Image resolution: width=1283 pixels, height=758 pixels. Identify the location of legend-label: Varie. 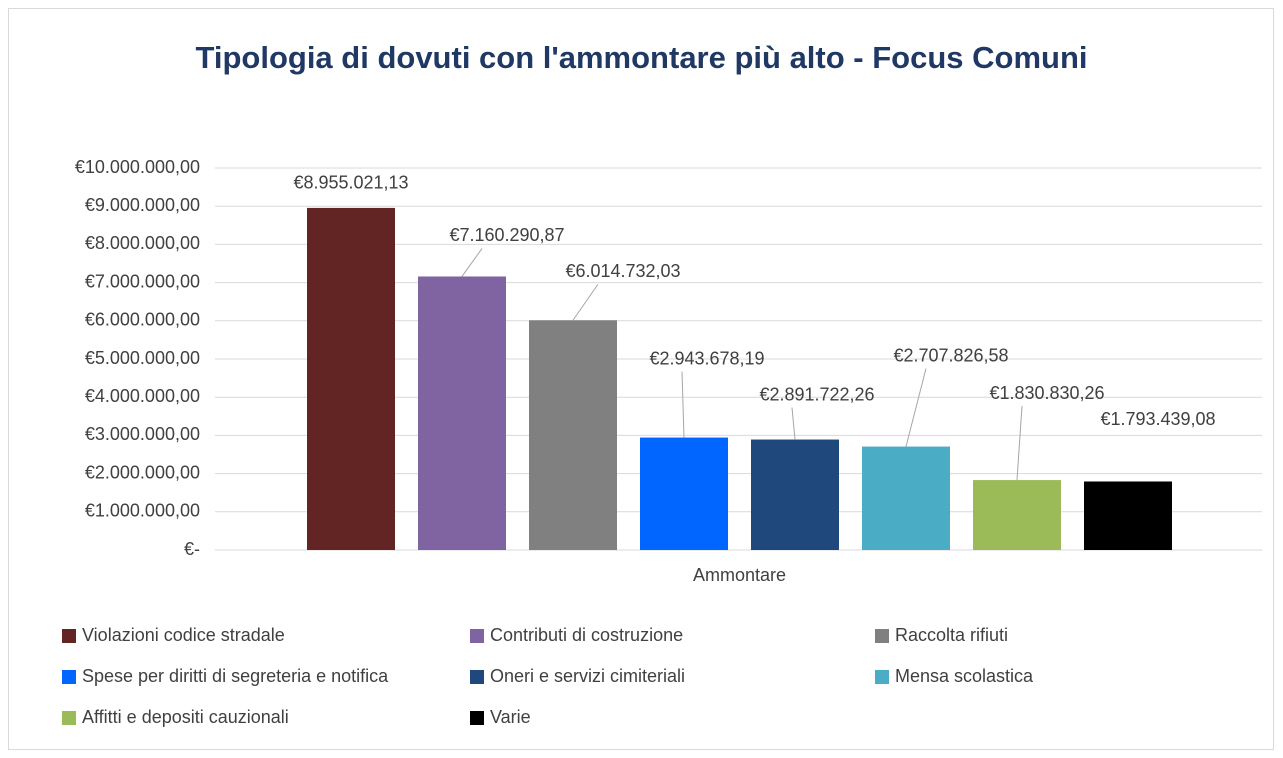
(510, 717).